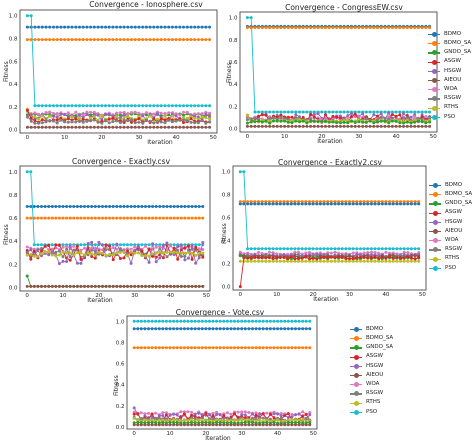 The width and height of the screenshot is (474, 444). I want to click on y-tick-label: 0.0, so click(13, 131).